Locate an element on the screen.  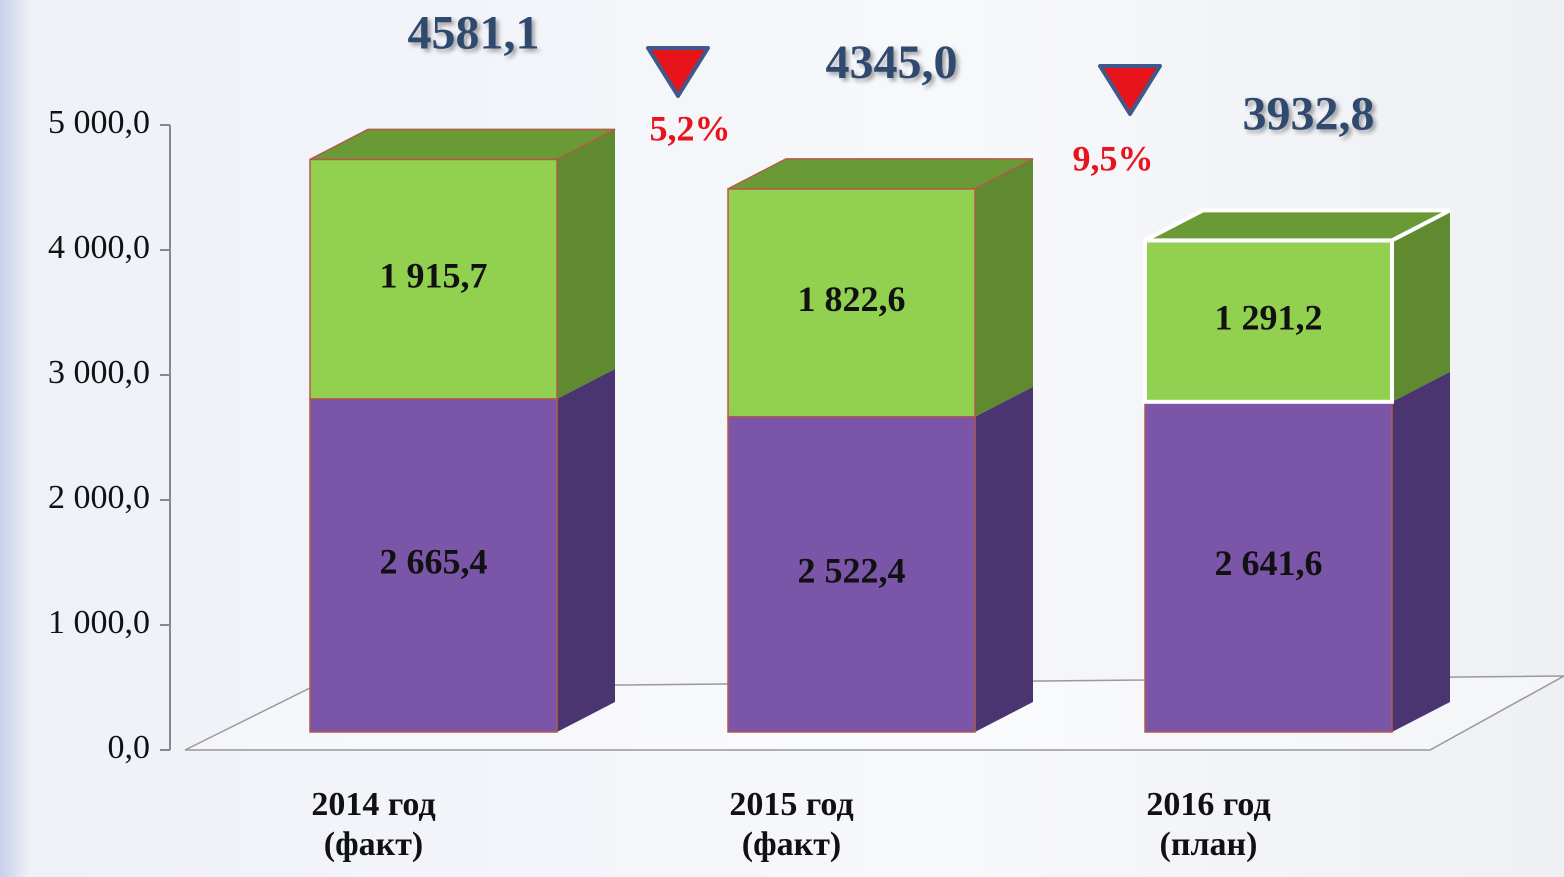
y-tick-label: 0,0 is located at coordinates (129, 747).